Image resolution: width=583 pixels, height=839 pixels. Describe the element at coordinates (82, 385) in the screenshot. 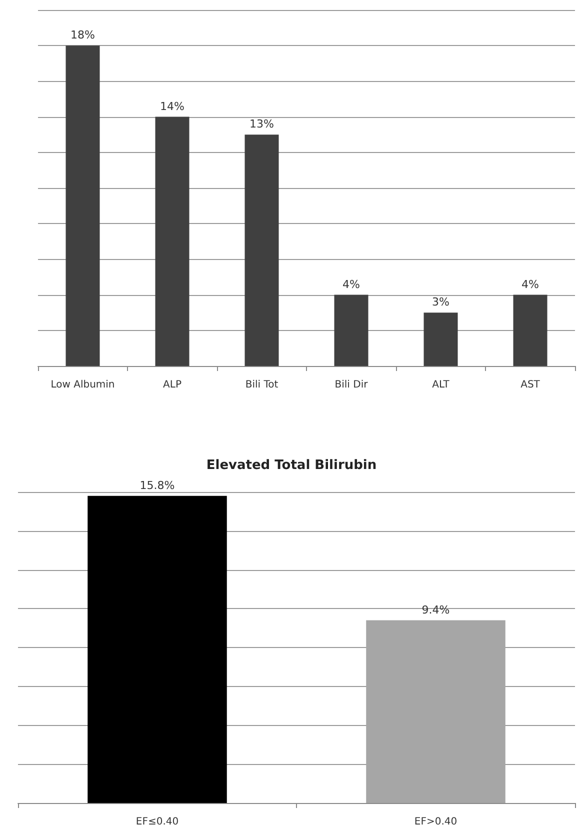

I see `x-tick-label: Low Albumin` at that location.